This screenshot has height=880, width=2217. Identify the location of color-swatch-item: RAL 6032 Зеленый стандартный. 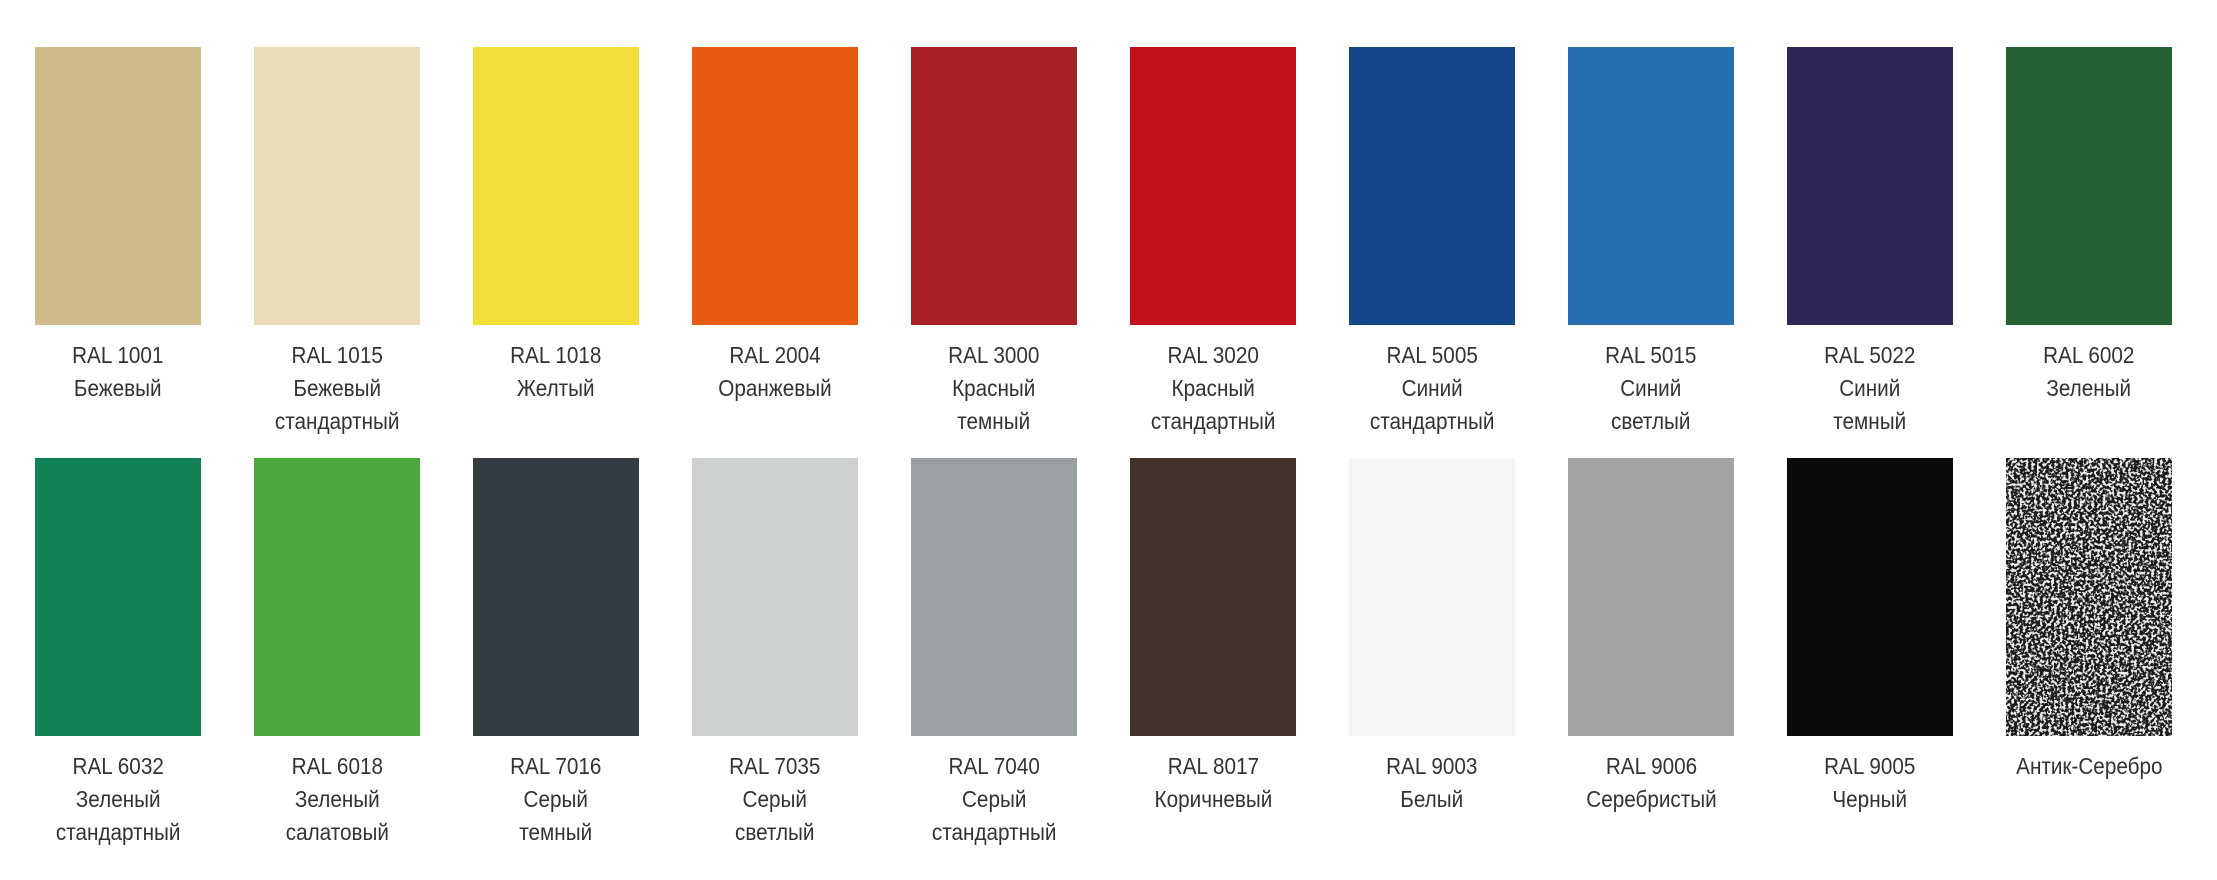
(118, 663).